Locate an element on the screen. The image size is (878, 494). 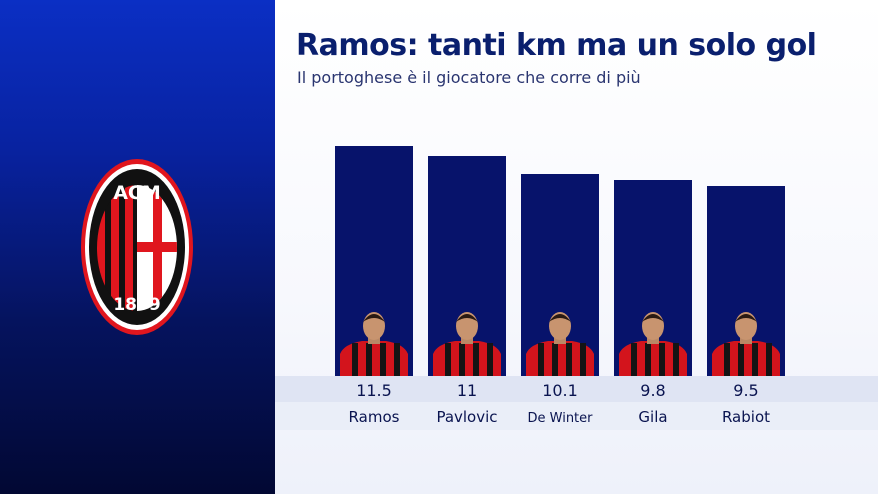
category-label: Rabiot is located at coordinates (746, 417).